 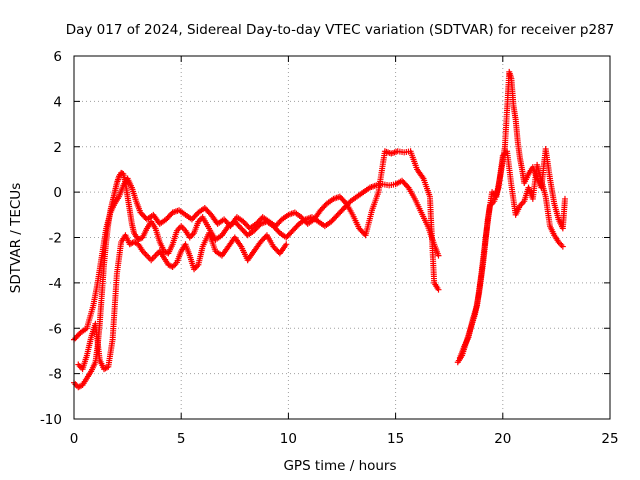 I want to click on y-tick-label: -6, so click(x=55, y=329).